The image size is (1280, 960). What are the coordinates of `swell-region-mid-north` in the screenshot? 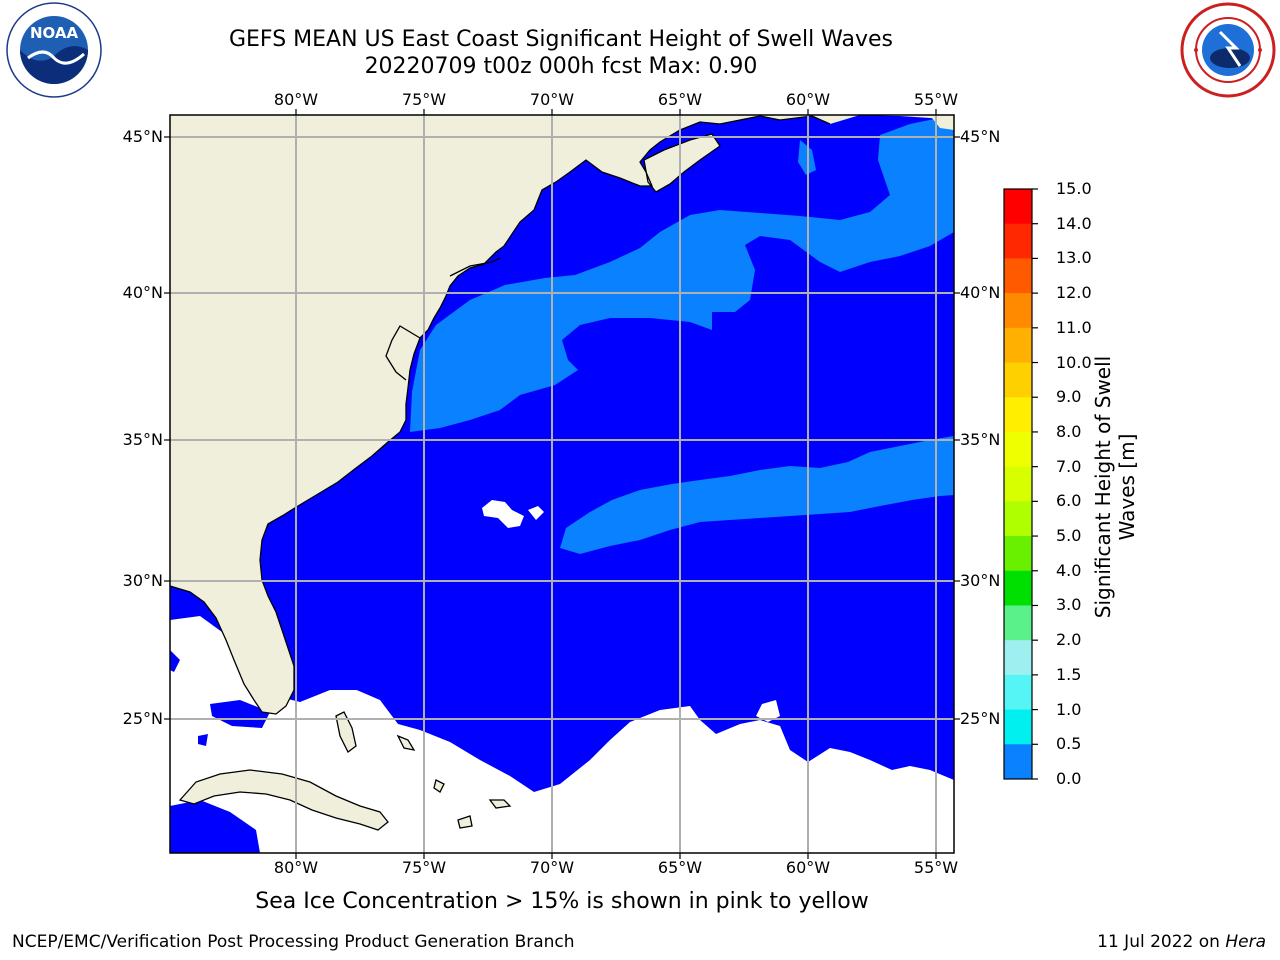 It's located at (682, 273).